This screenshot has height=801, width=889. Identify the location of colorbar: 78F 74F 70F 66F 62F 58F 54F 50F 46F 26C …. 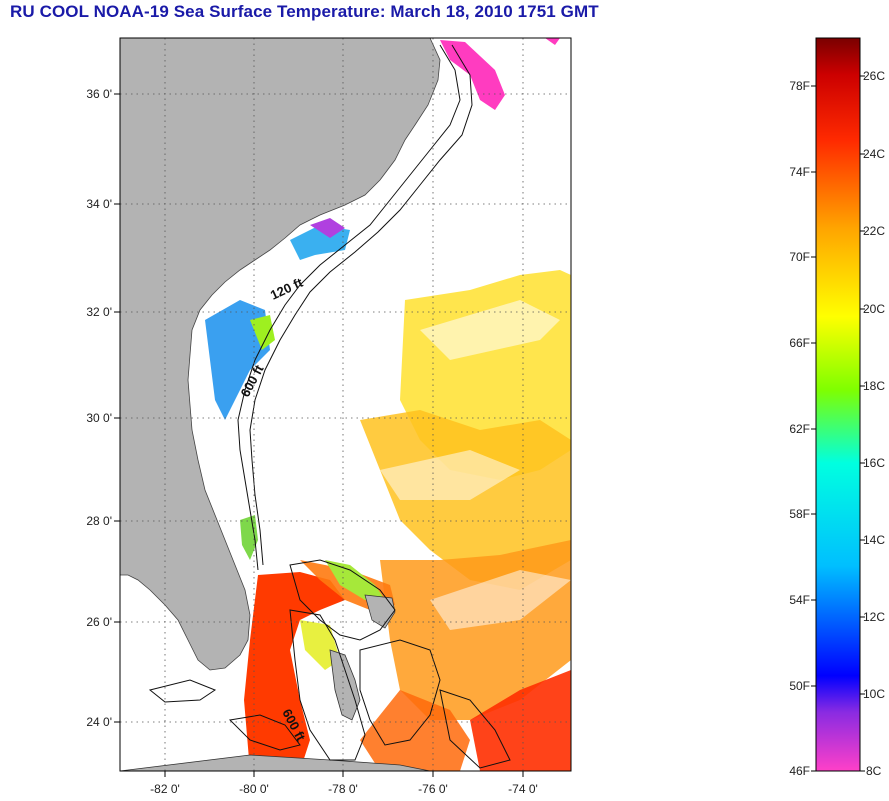
(837, 407).